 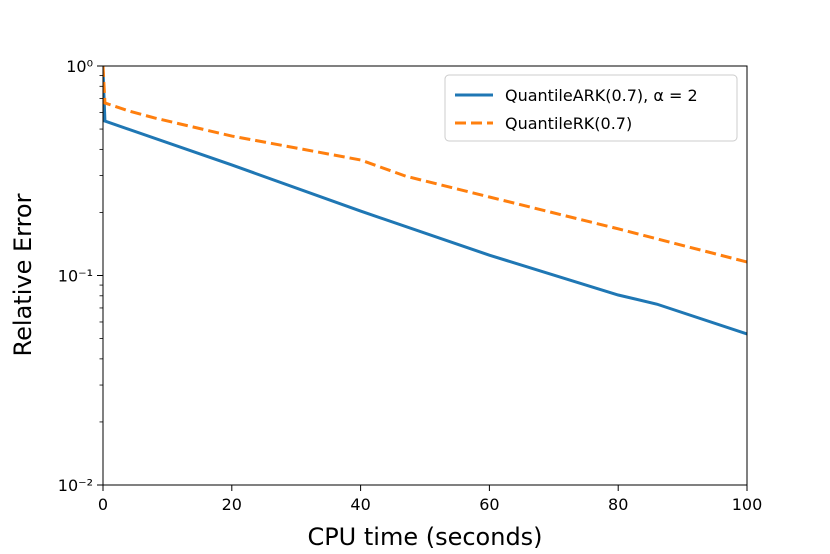 I want to click on legend-label: QuantileRK(0.7), so click(x=568, y=123).